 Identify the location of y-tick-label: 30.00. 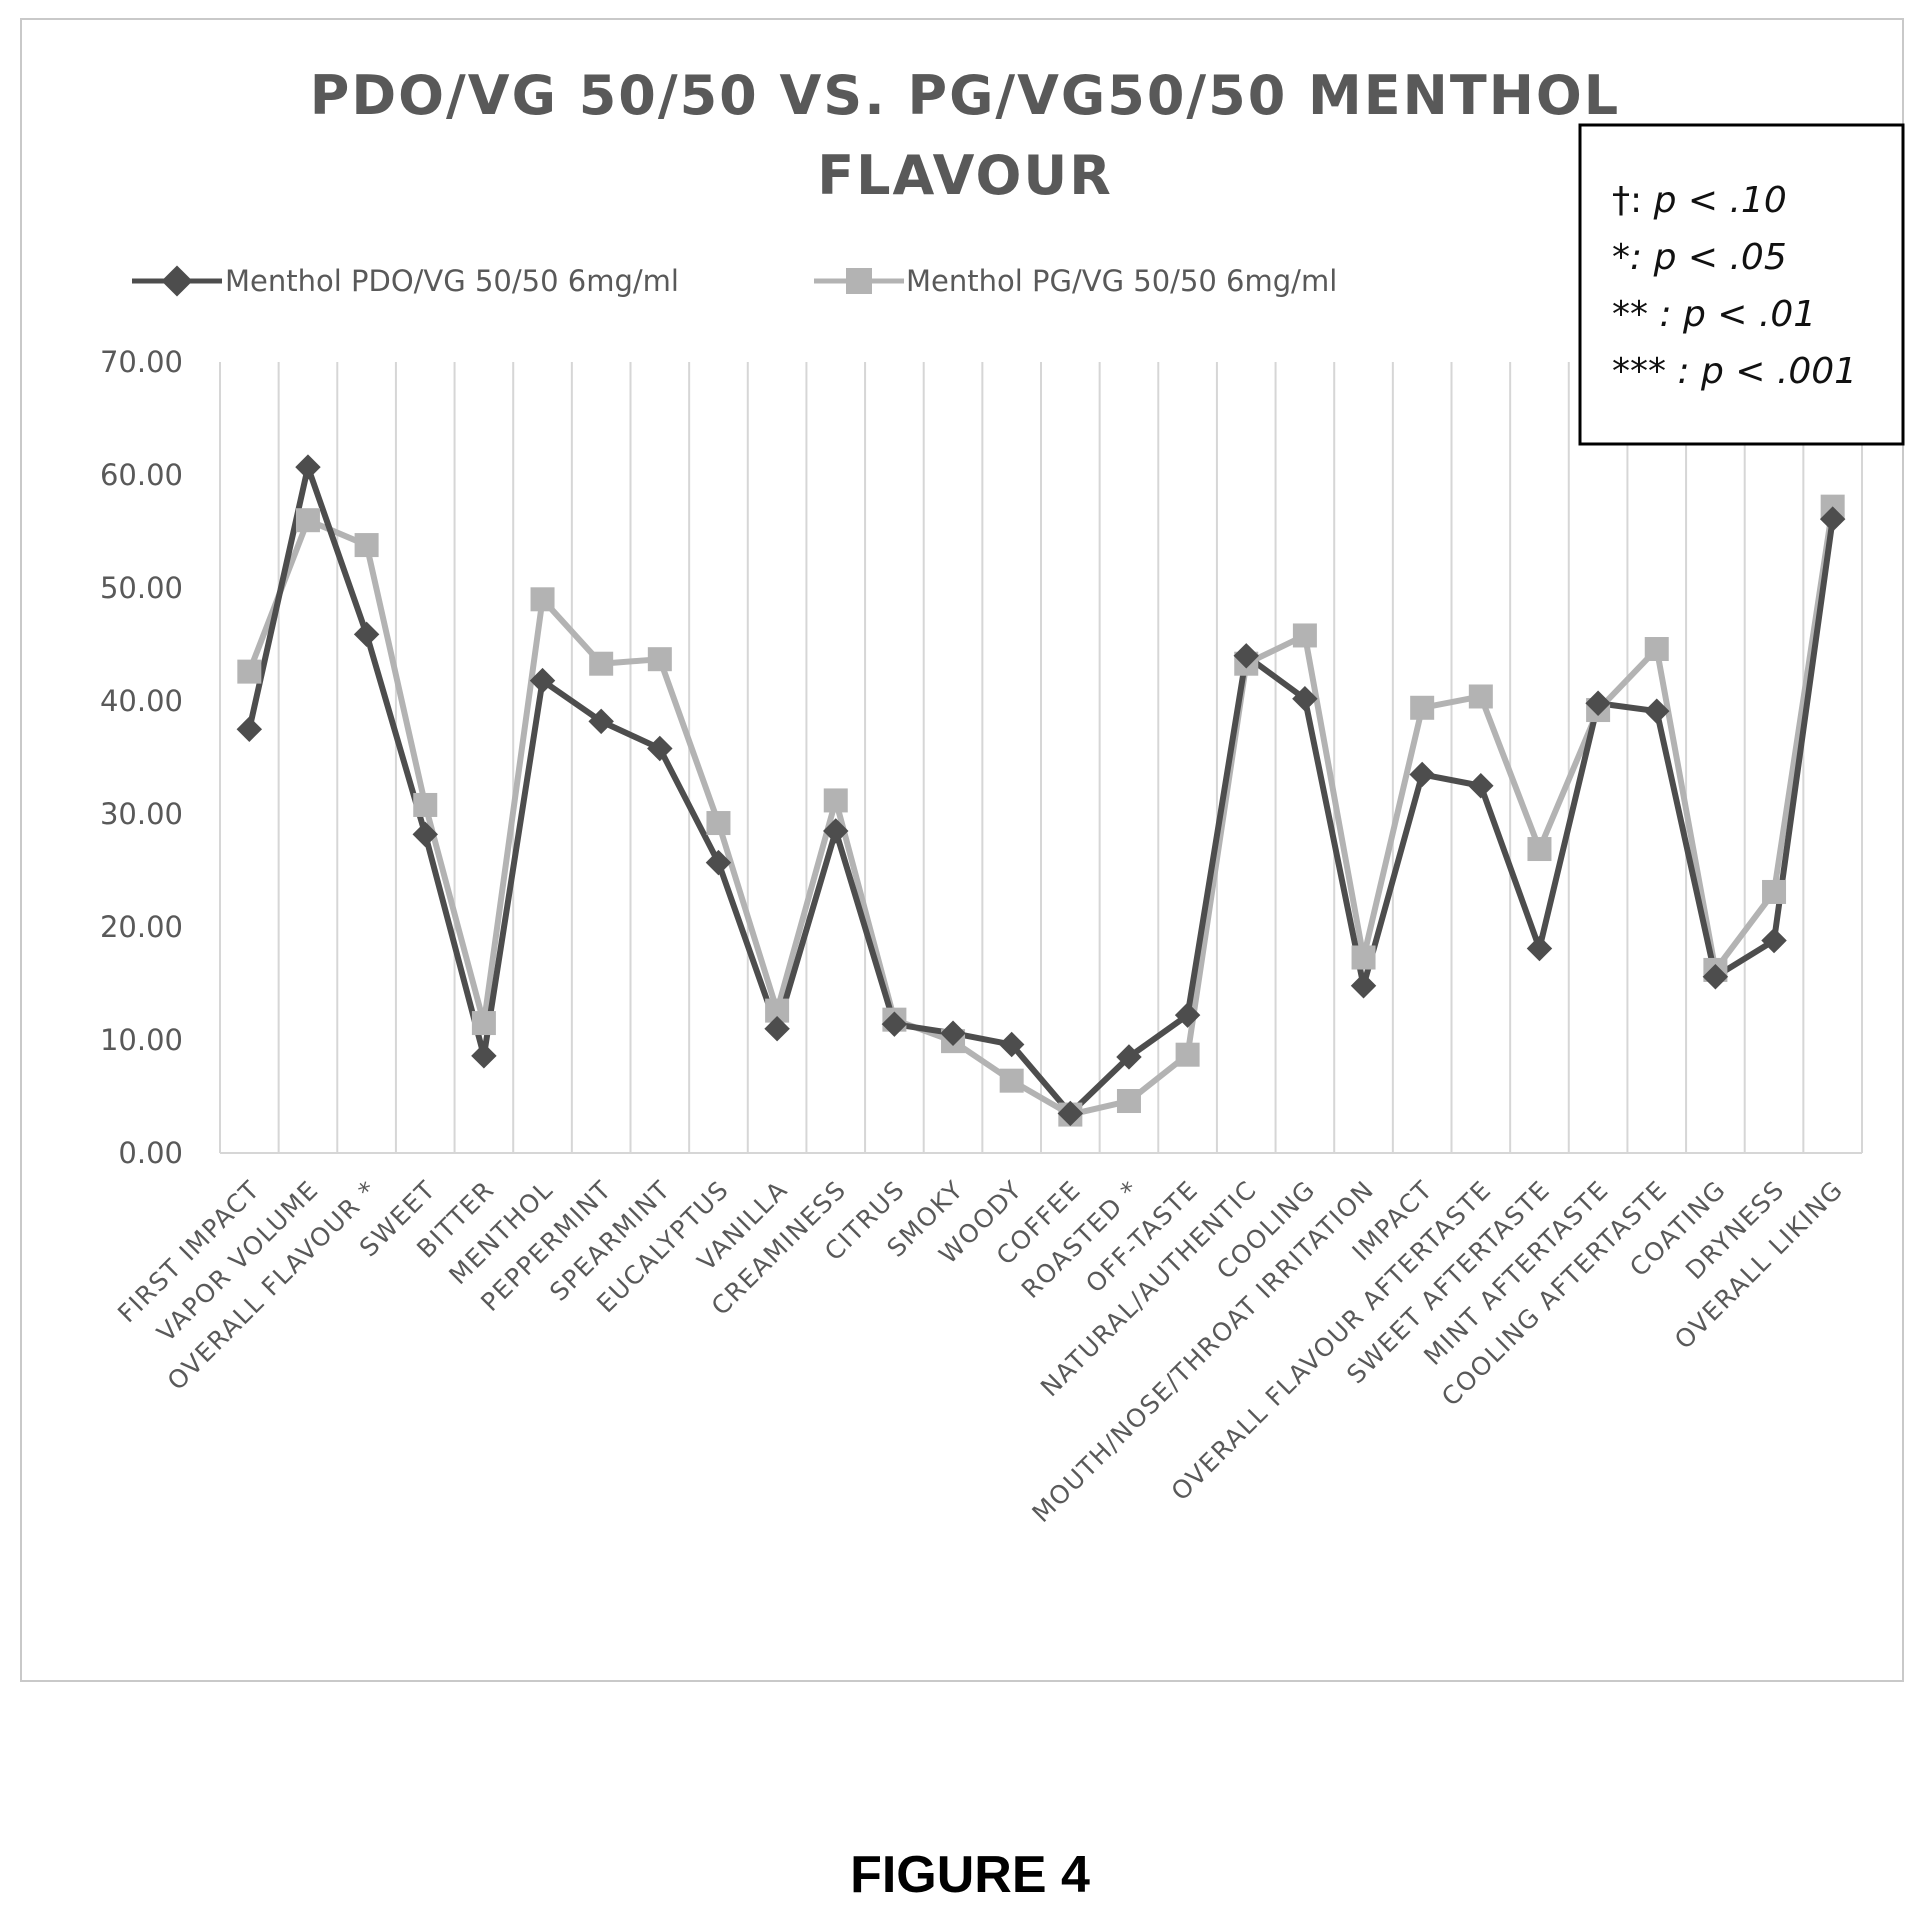
(141, 814).